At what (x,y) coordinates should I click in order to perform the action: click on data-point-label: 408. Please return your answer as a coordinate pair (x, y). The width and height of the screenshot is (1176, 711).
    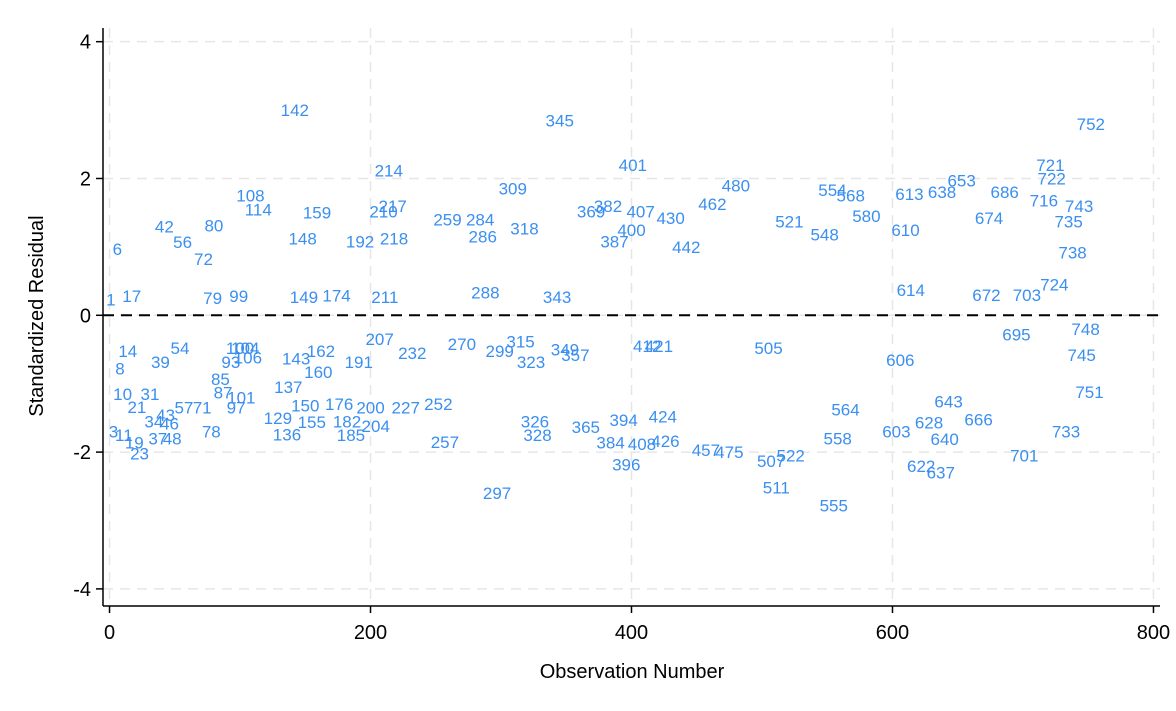
    Looking at the image, I should click on (642, 444).